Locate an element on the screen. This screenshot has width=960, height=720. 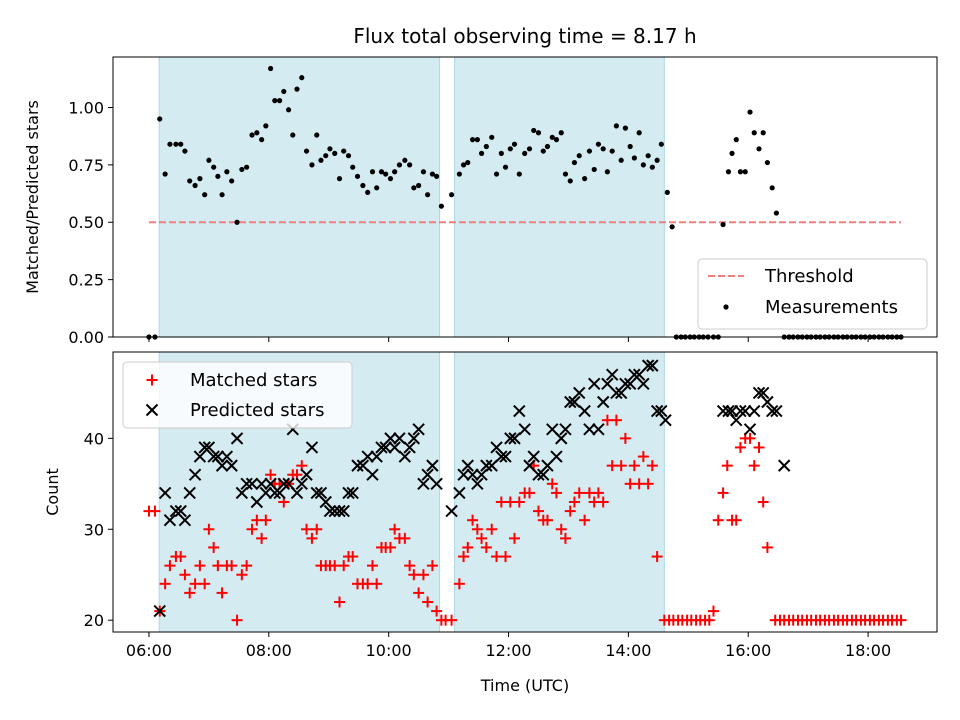
top-legend: Threshold Measurements is located at coordinates (812, 294).